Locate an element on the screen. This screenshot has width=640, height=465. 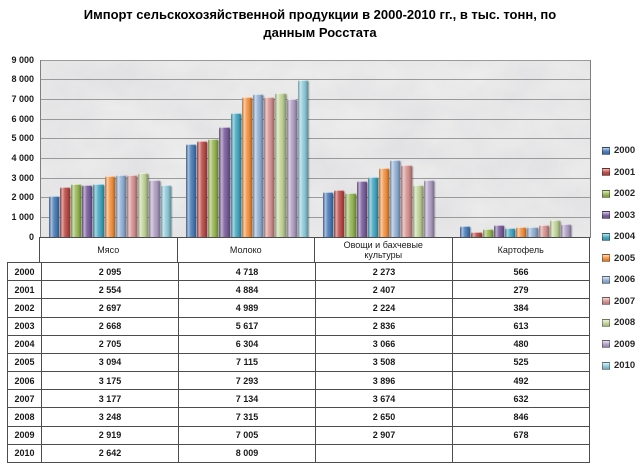
table-cell: 2 919 is located at coordinates (110, 435).